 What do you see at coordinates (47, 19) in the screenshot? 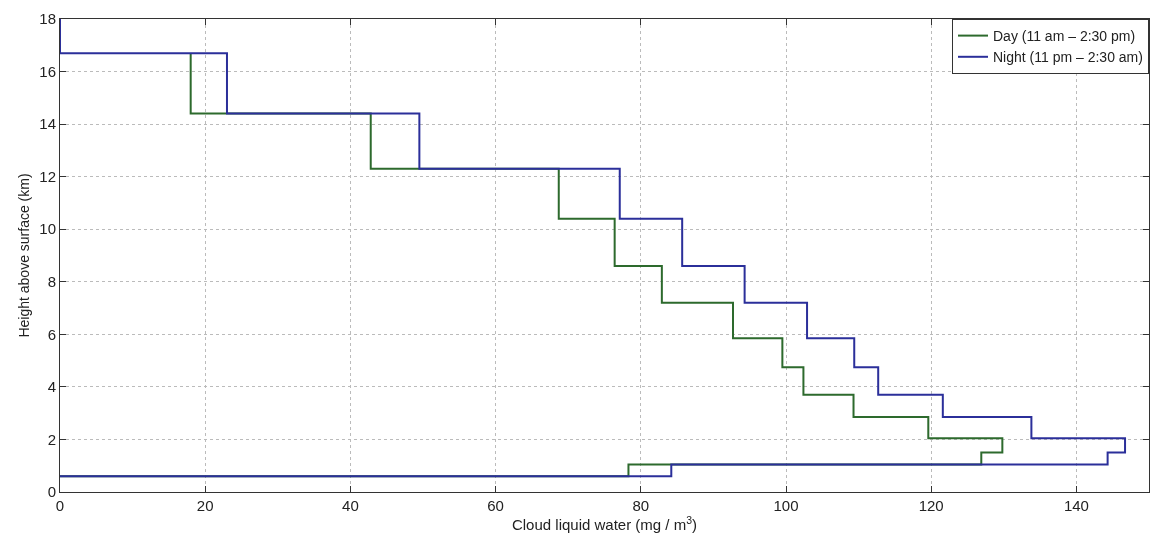
I see `y-tick-label: 18` at bounding box center [47, 19].